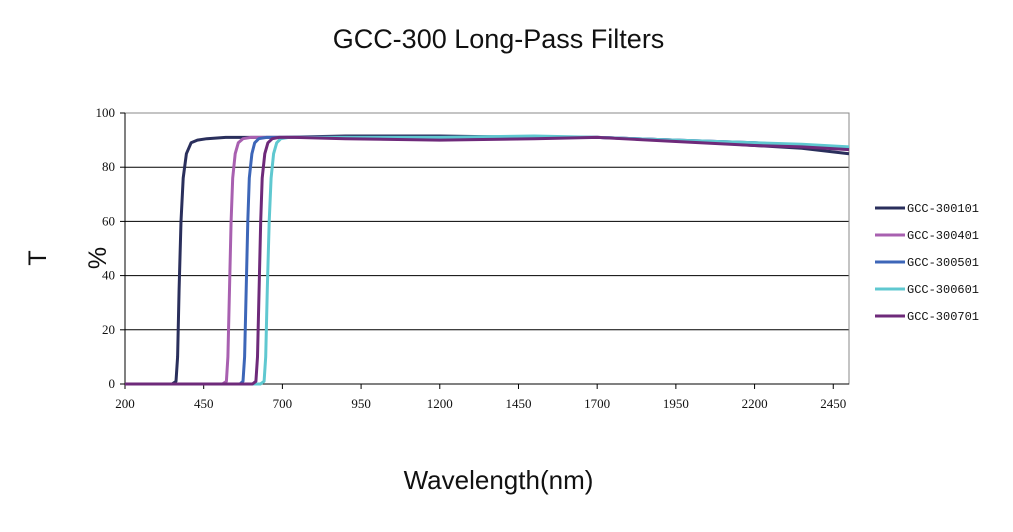  What do you see at coordinates (755, 403) in the screenshot?
I see `x-tick-label: 2200` at bounding box center [755, 403].